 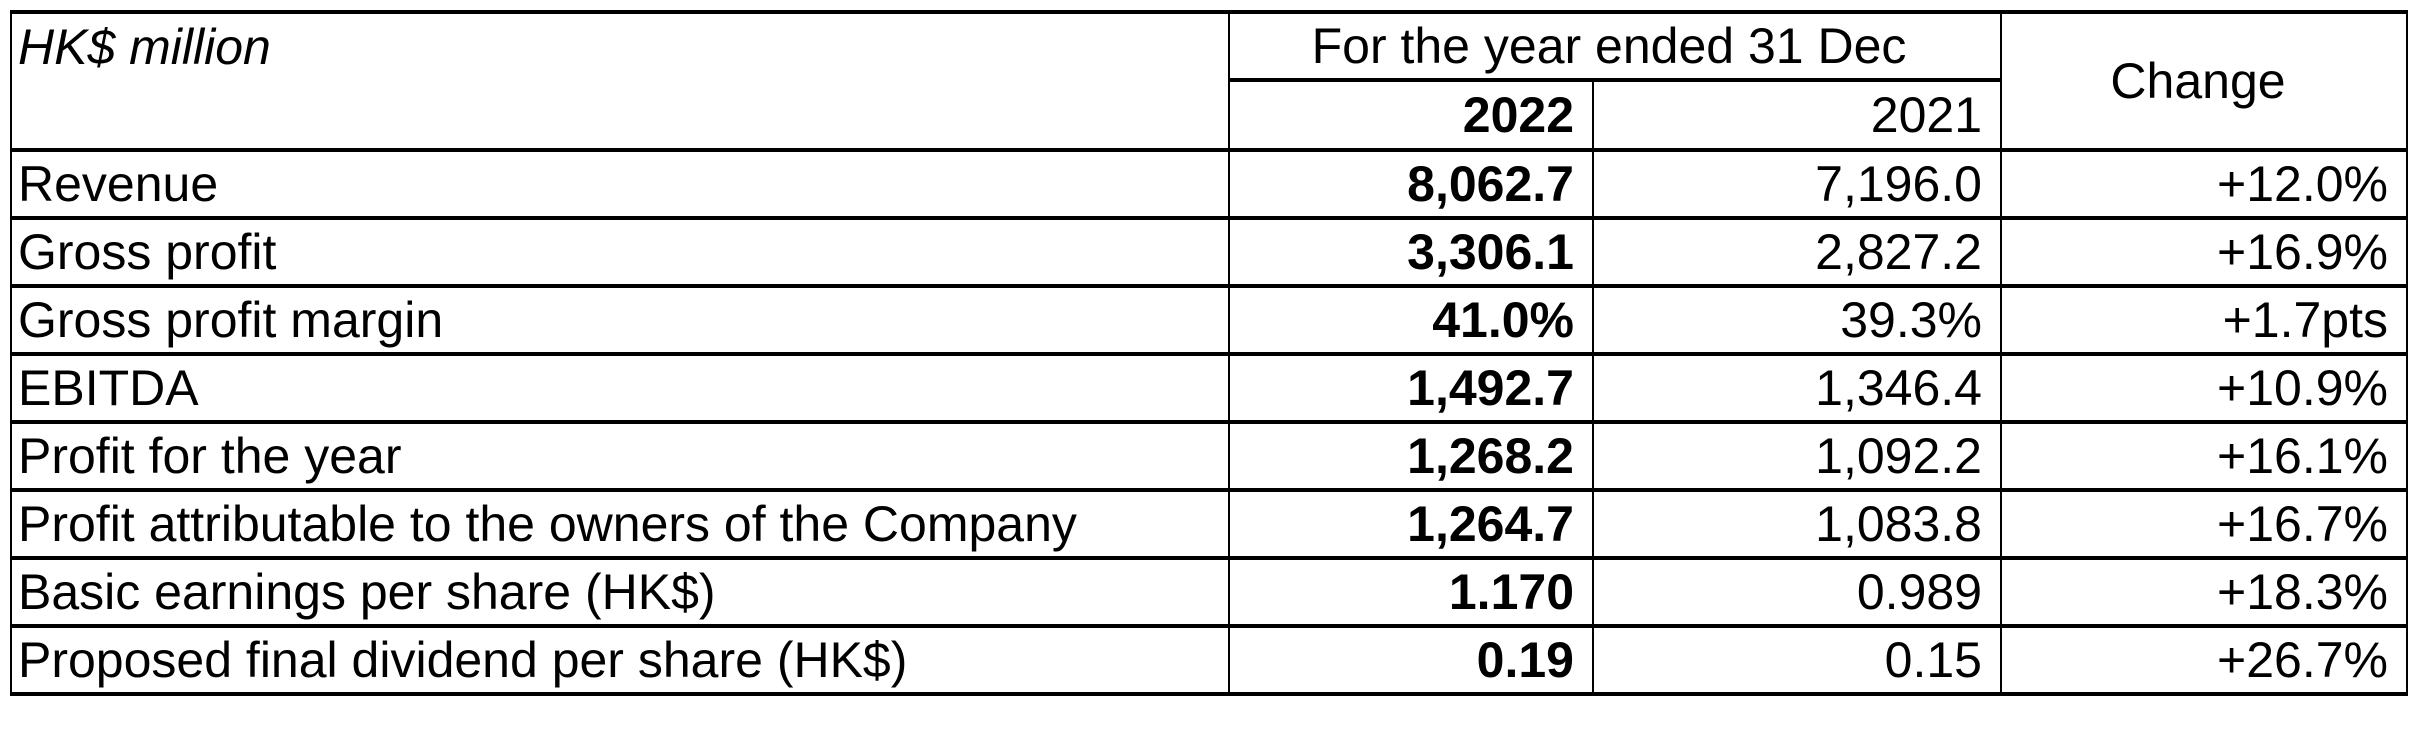 What do you see at coordinates (2204, 388) in the screenshot?
I see `cell-change: +10.9%` at bounding box center [2204, 388].